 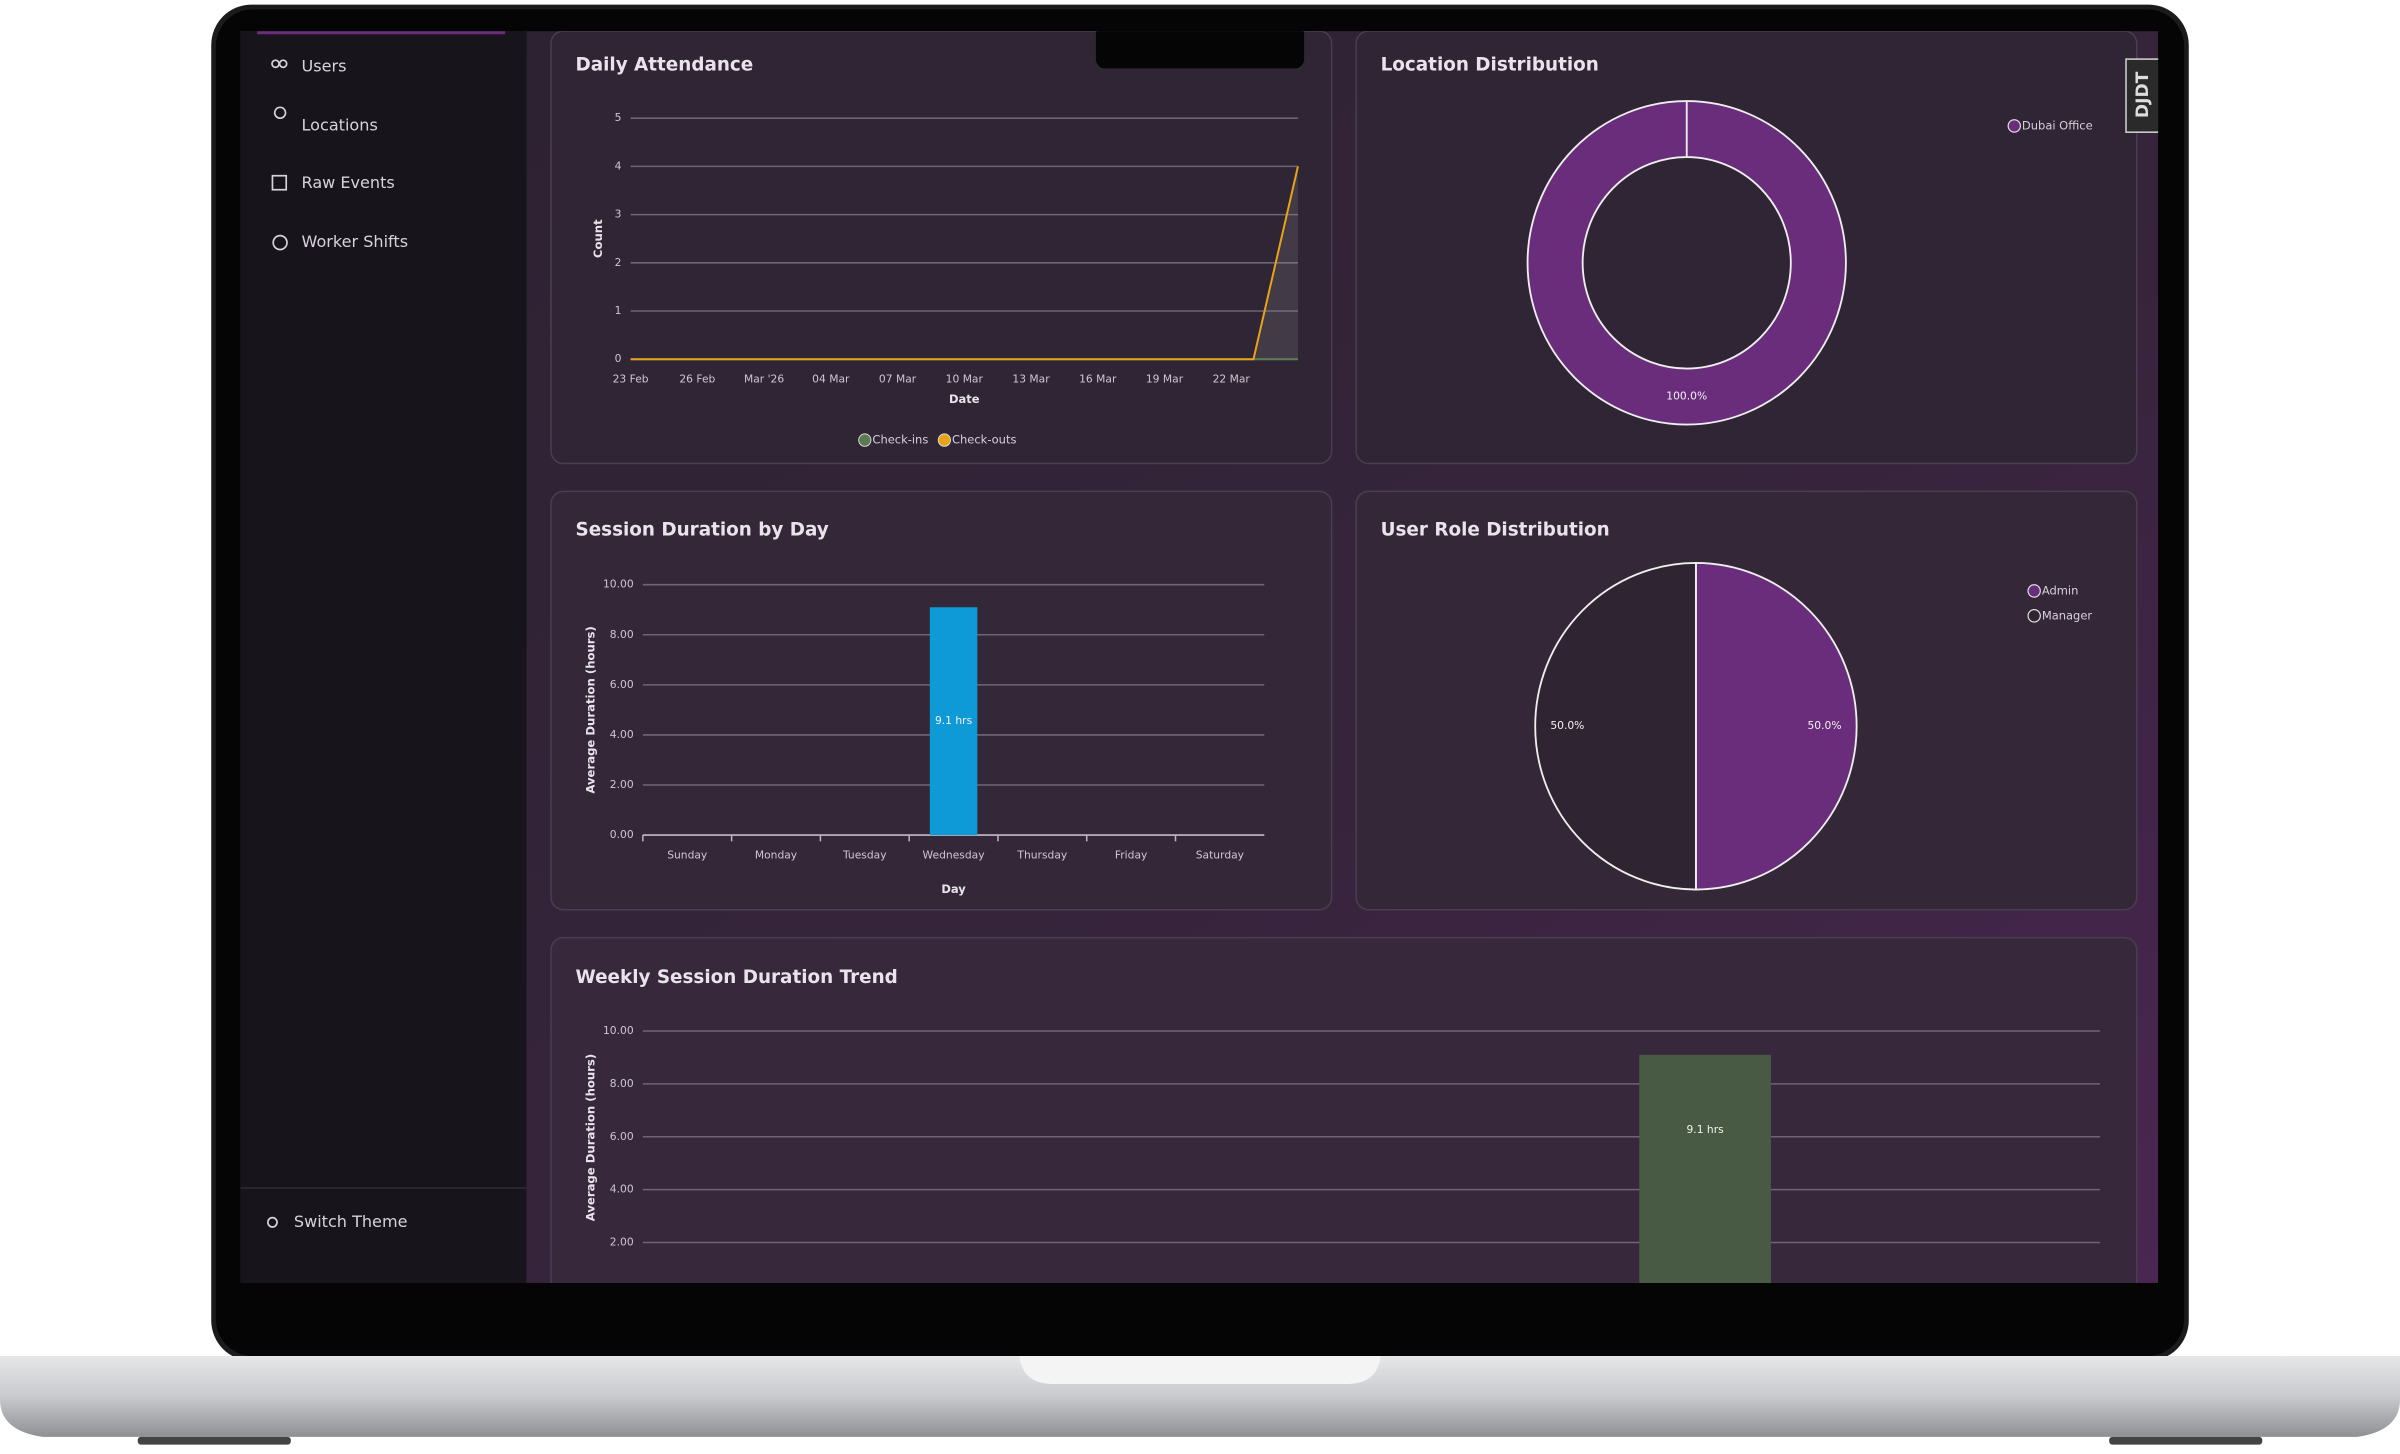 I want to click on x-tick-label: Thursday, so click(x=1041, y=854).